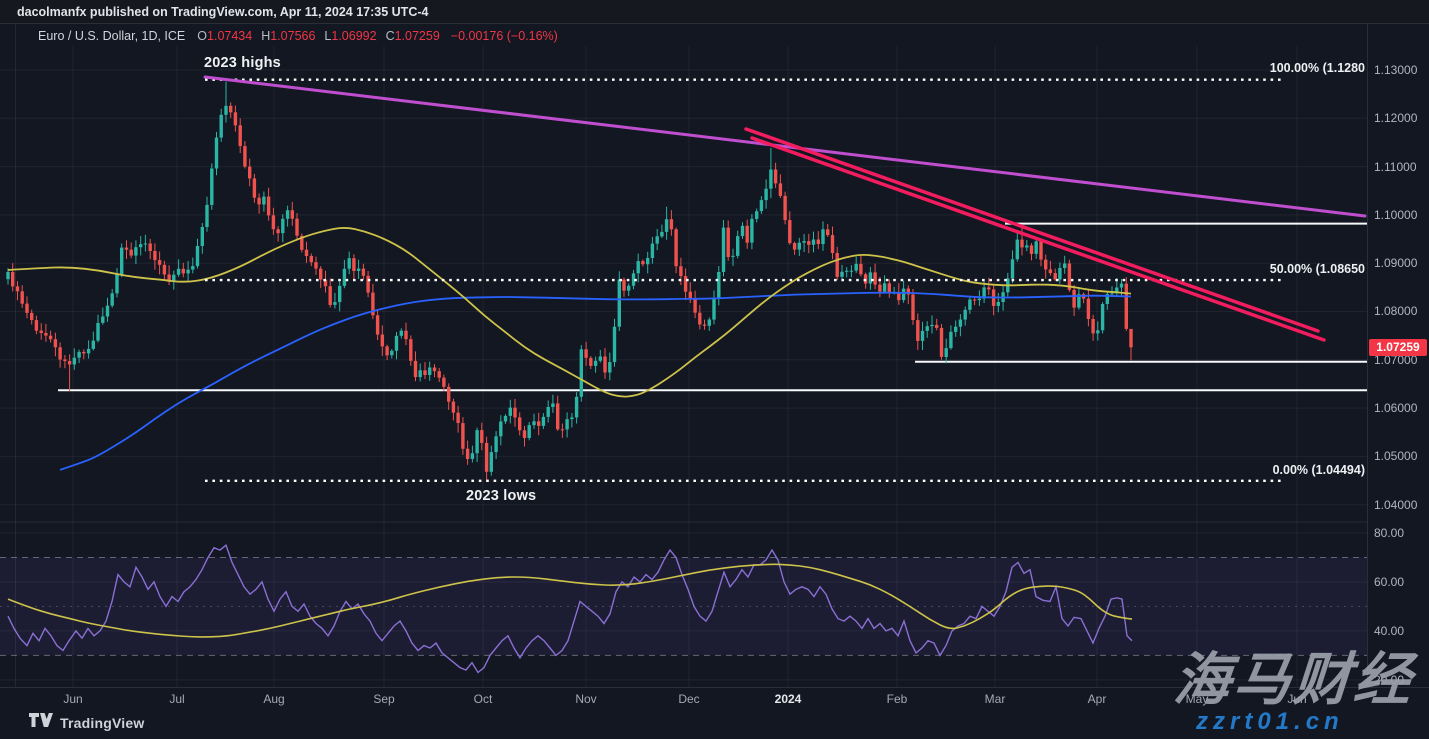 This screenshot has width=1429, height=739. I want to click on indicator-tick: 80.00, so click(1389, 533).